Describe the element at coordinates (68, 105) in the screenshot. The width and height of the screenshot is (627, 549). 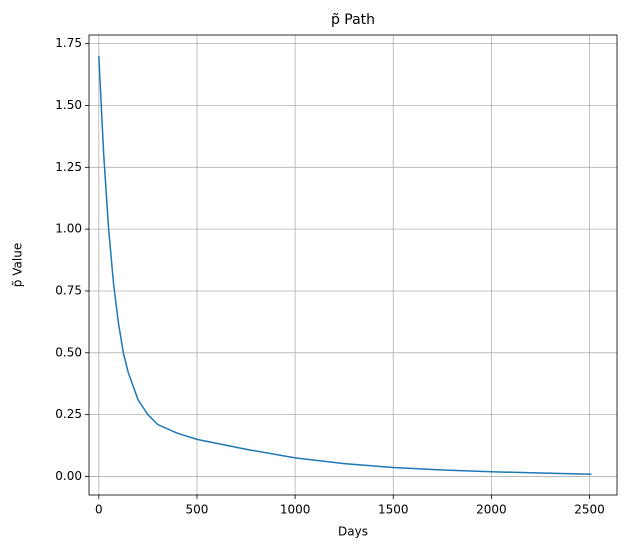
I see `y-tick-label: 1.50` at that location.